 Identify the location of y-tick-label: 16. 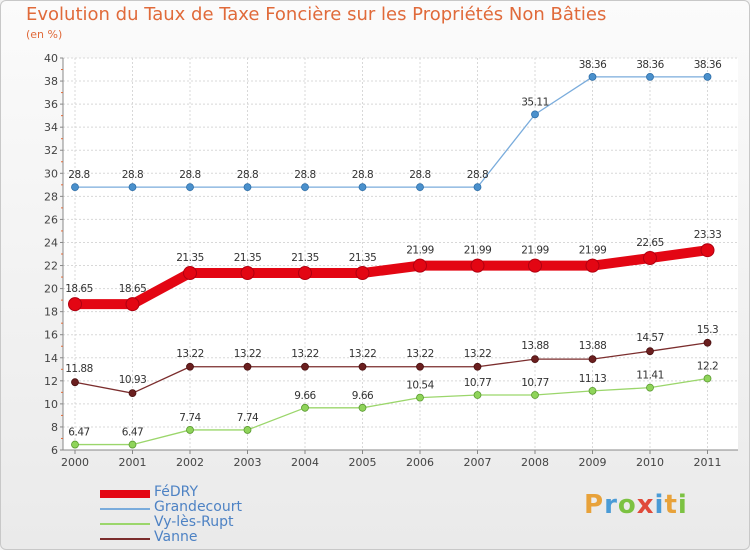
(51, 335).